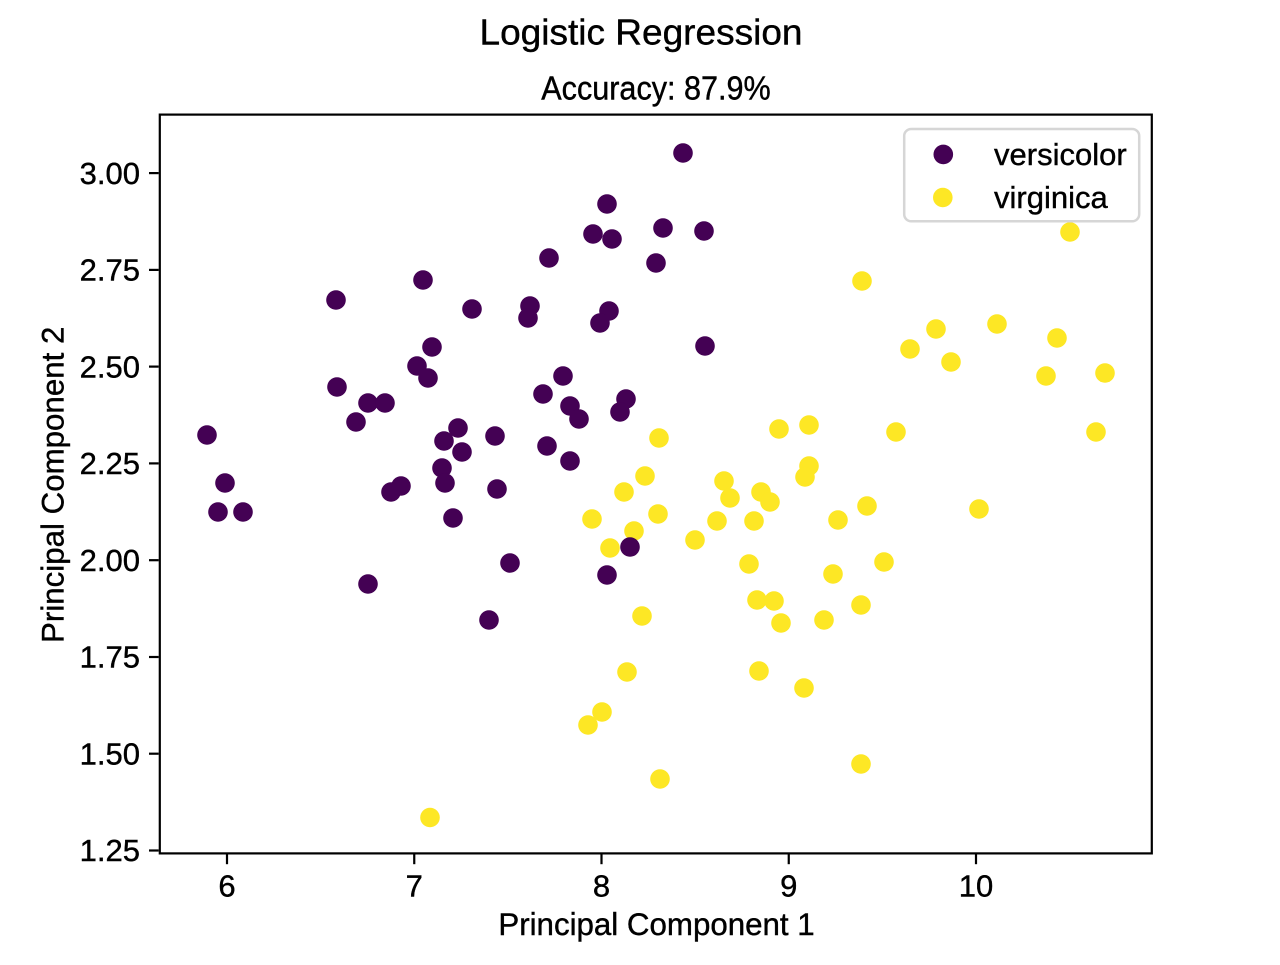 Image resolution: width=1280 pixels, height=965 pixels. I want to click on svg-text: 10, so click(976, 885).